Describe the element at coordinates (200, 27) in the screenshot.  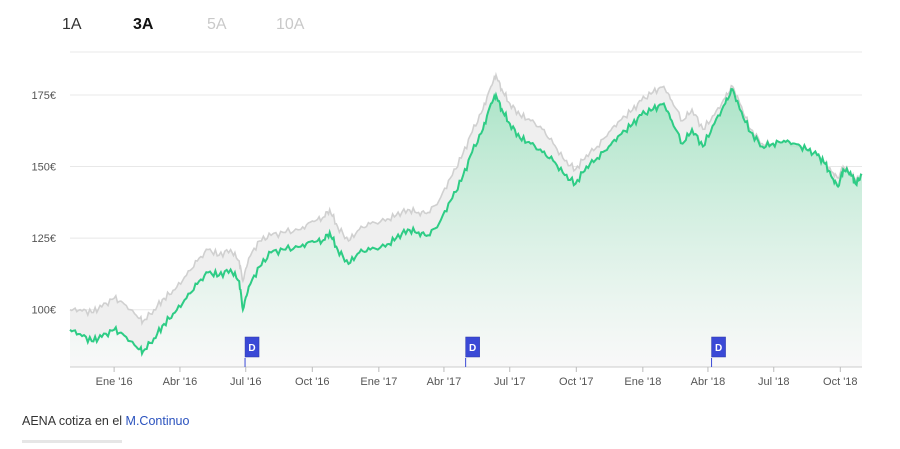
I see `period-tabs: 1A 3A 5A 10A` at that location.